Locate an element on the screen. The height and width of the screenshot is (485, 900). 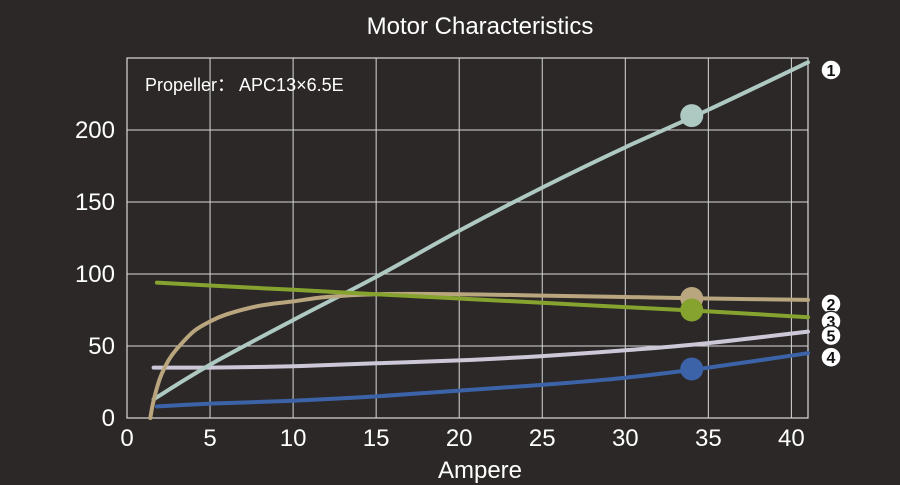
series-3-marker is located at coordinates (692, 310).